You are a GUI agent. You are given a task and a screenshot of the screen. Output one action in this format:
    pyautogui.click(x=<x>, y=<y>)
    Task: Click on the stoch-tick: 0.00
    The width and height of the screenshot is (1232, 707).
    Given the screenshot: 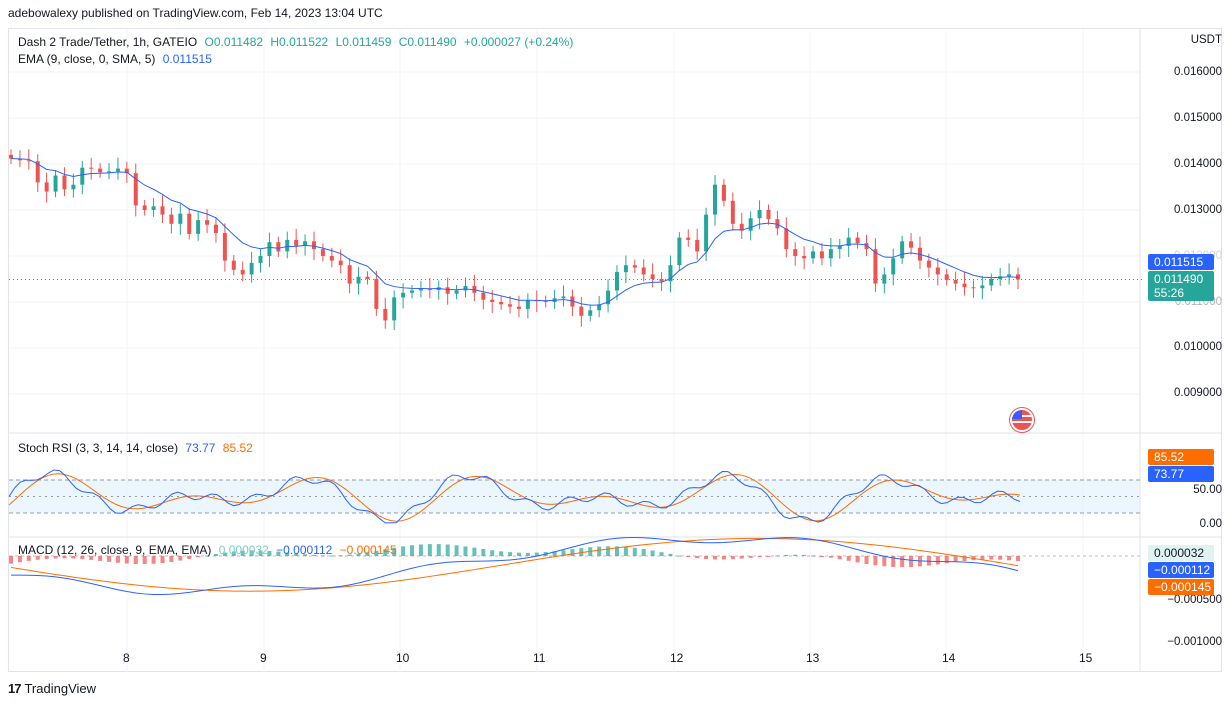 What is the action you would take?
    pyautogui.click(x=1210, y=524)
    